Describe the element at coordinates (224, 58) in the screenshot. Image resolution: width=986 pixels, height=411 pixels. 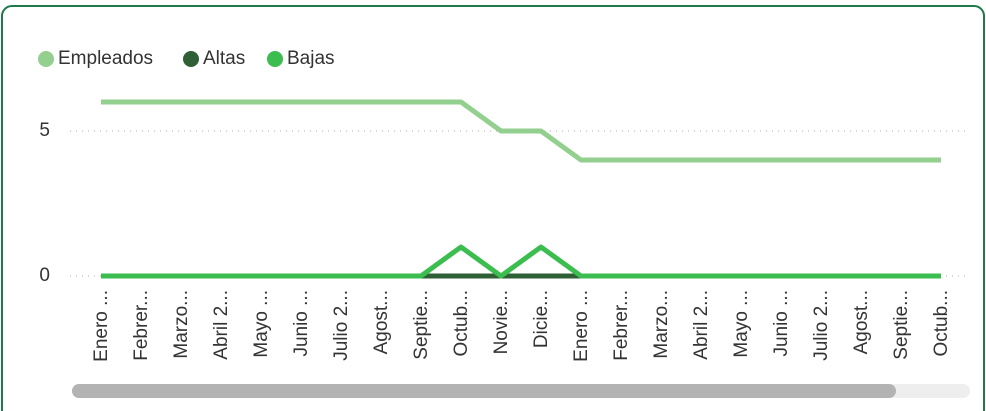
I see `legend-label: Altas` at that location.